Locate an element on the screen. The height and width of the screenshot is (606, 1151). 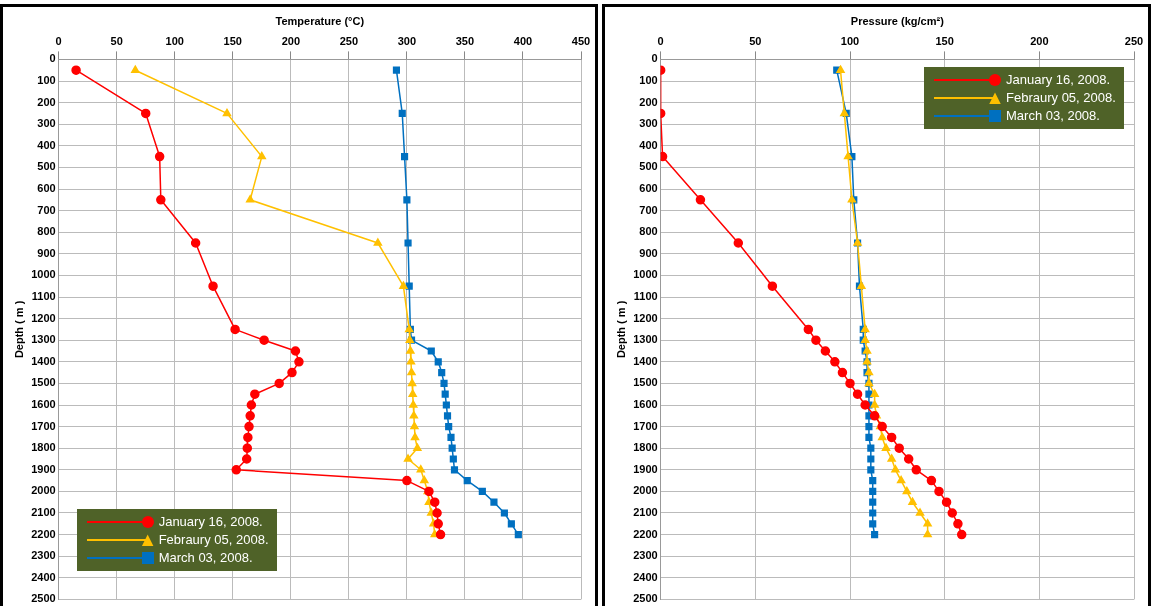
x-axis-title: Pressure (kg/cm²) is located at coordinates (897, 20).